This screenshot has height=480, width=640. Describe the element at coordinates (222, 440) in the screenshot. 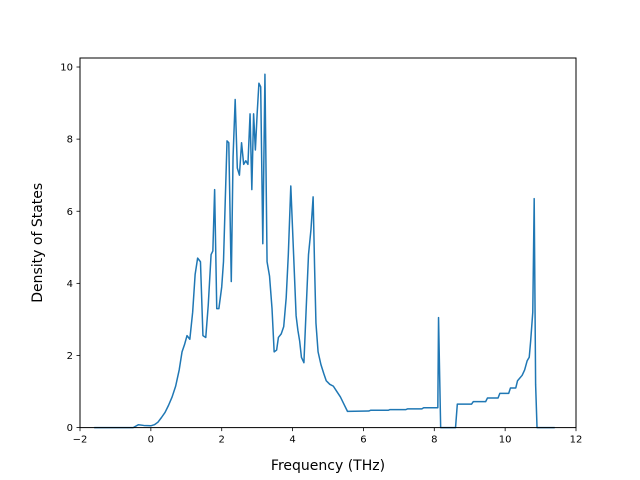

I see `x-tick-label: 2` at that location.